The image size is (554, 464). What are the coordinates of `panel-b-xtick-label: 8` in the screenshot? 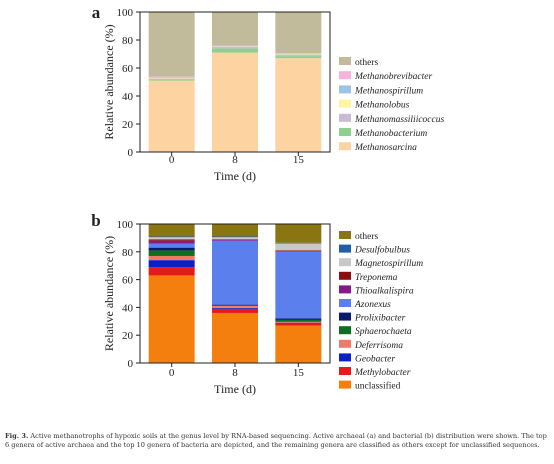 It's located at (235, 373).